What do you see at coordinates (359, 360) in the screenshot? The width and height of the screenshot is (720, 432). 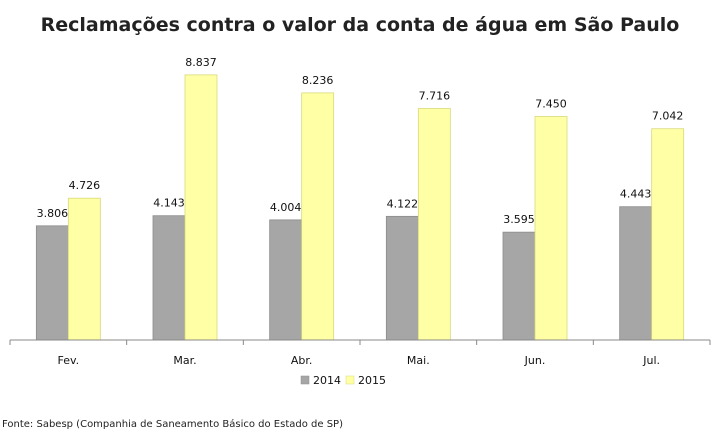 I see `x-tick-labels-layer: Fev. Mar. Abr. Mai. Jun. Jul.` at bounding box center [359, 360].